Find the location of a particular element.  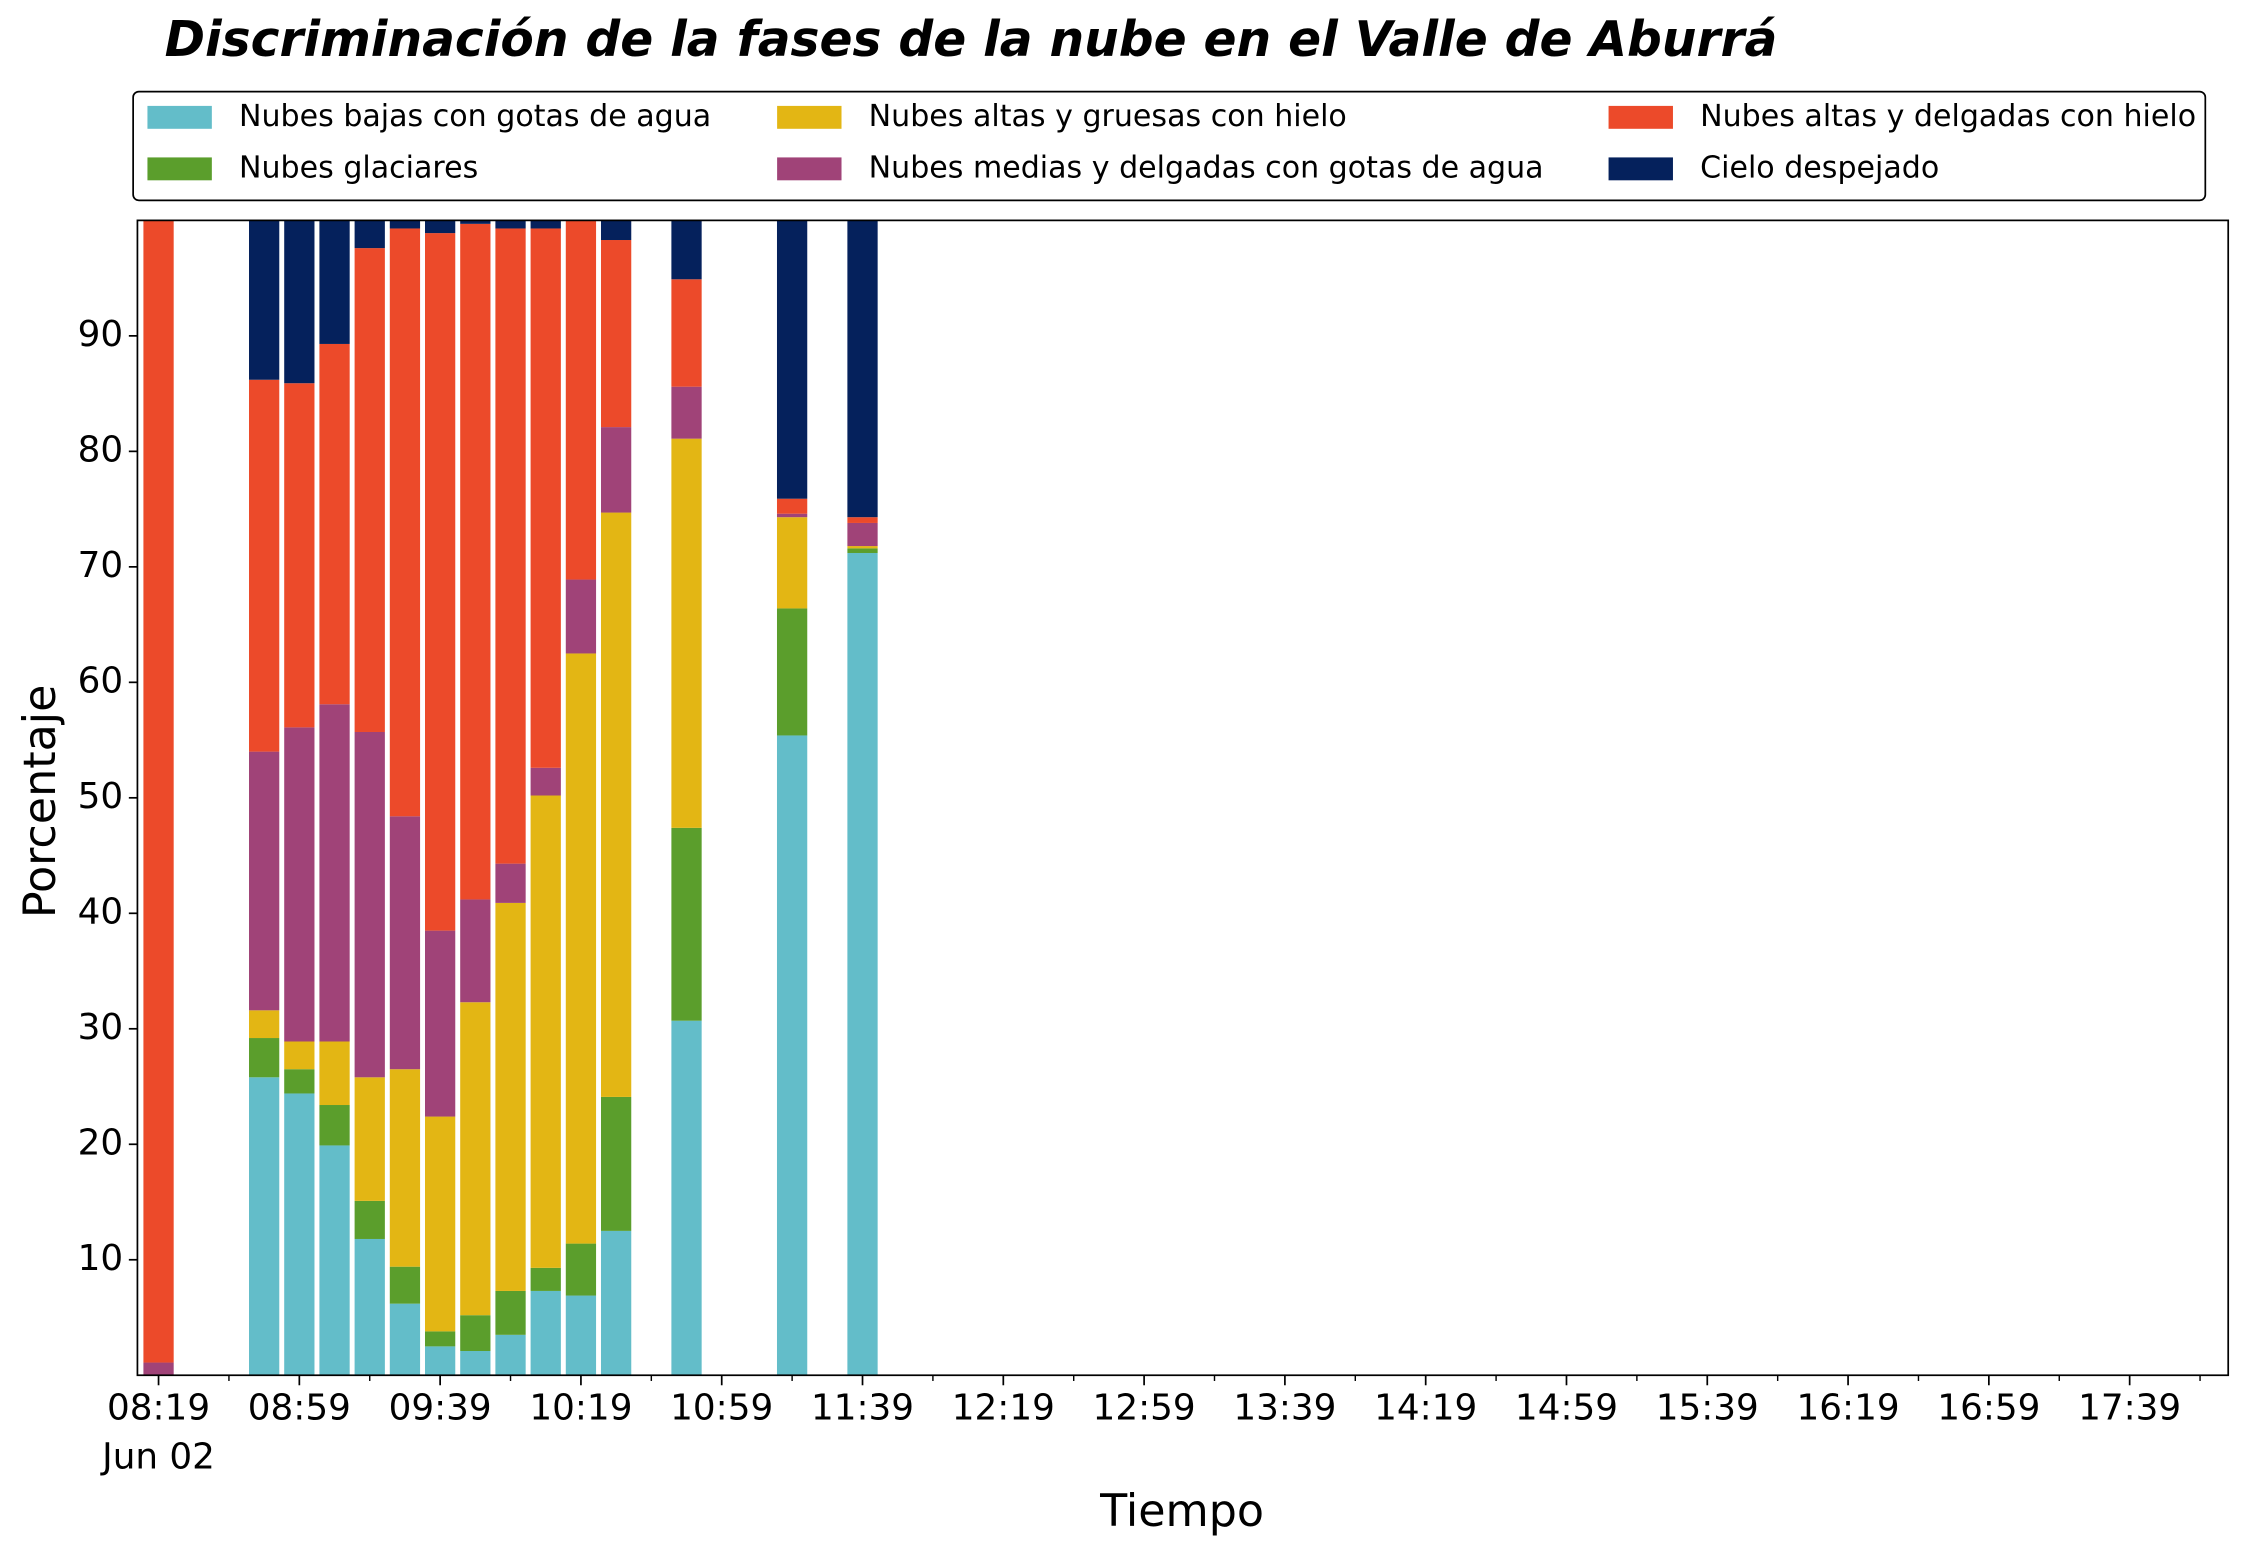

y-tick-label: 70 is located at coordinates (101, 565).